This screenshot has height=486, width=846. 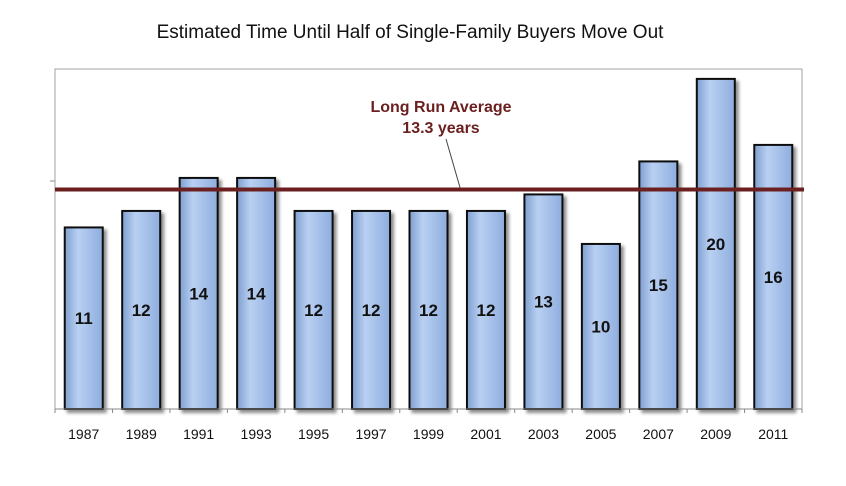 What do you see at coordinates (83, 434) in the screenshot?
I see `x-tick-label: 1987` at bounding box center [83, 434].